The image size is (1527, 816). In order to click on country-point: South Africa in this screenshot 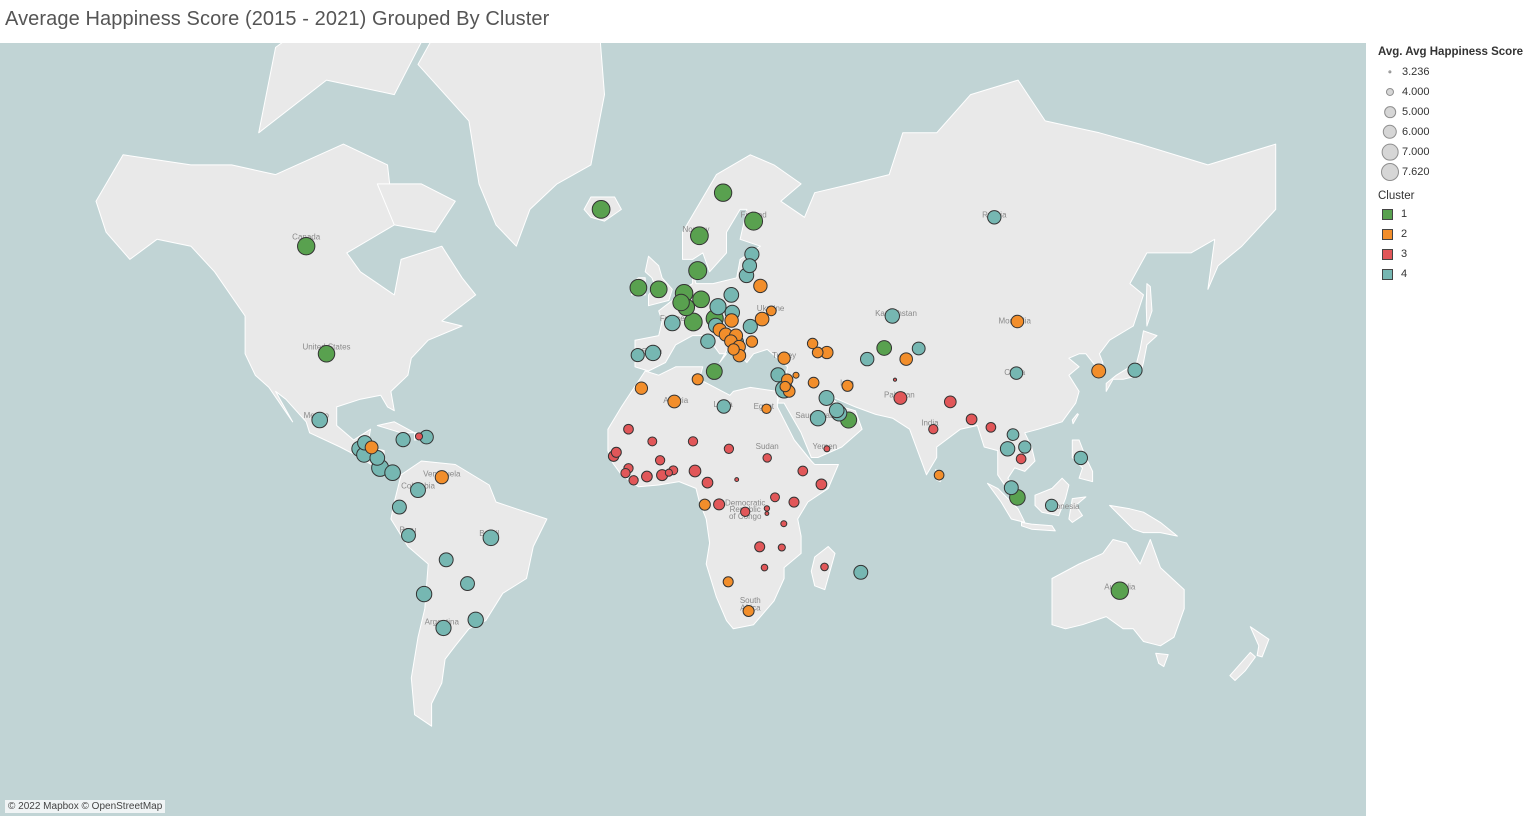, I will do `click(748, 611)`.